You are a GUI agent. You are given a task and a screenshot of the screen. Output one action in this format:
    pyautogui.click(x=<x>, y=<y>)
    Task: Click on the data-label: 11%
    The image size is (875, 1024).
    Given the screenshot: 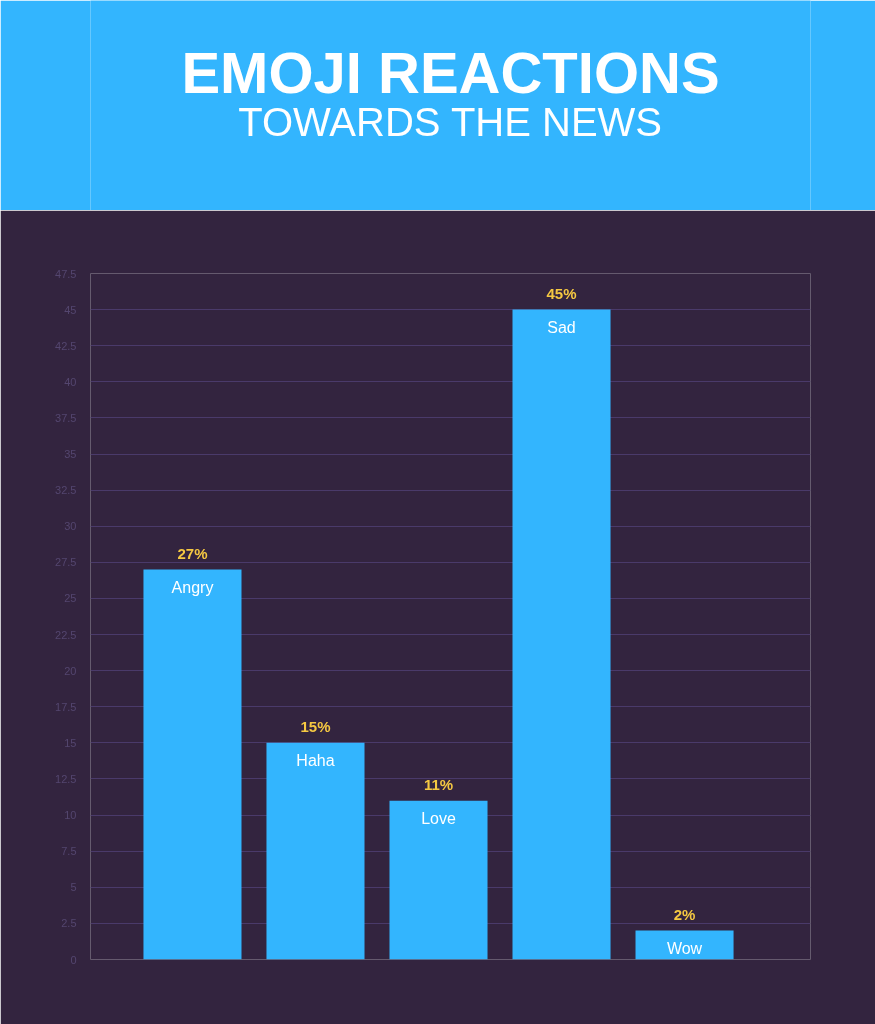 What is the action you would take?
    pyautogui.click(x=438, y=784)
    